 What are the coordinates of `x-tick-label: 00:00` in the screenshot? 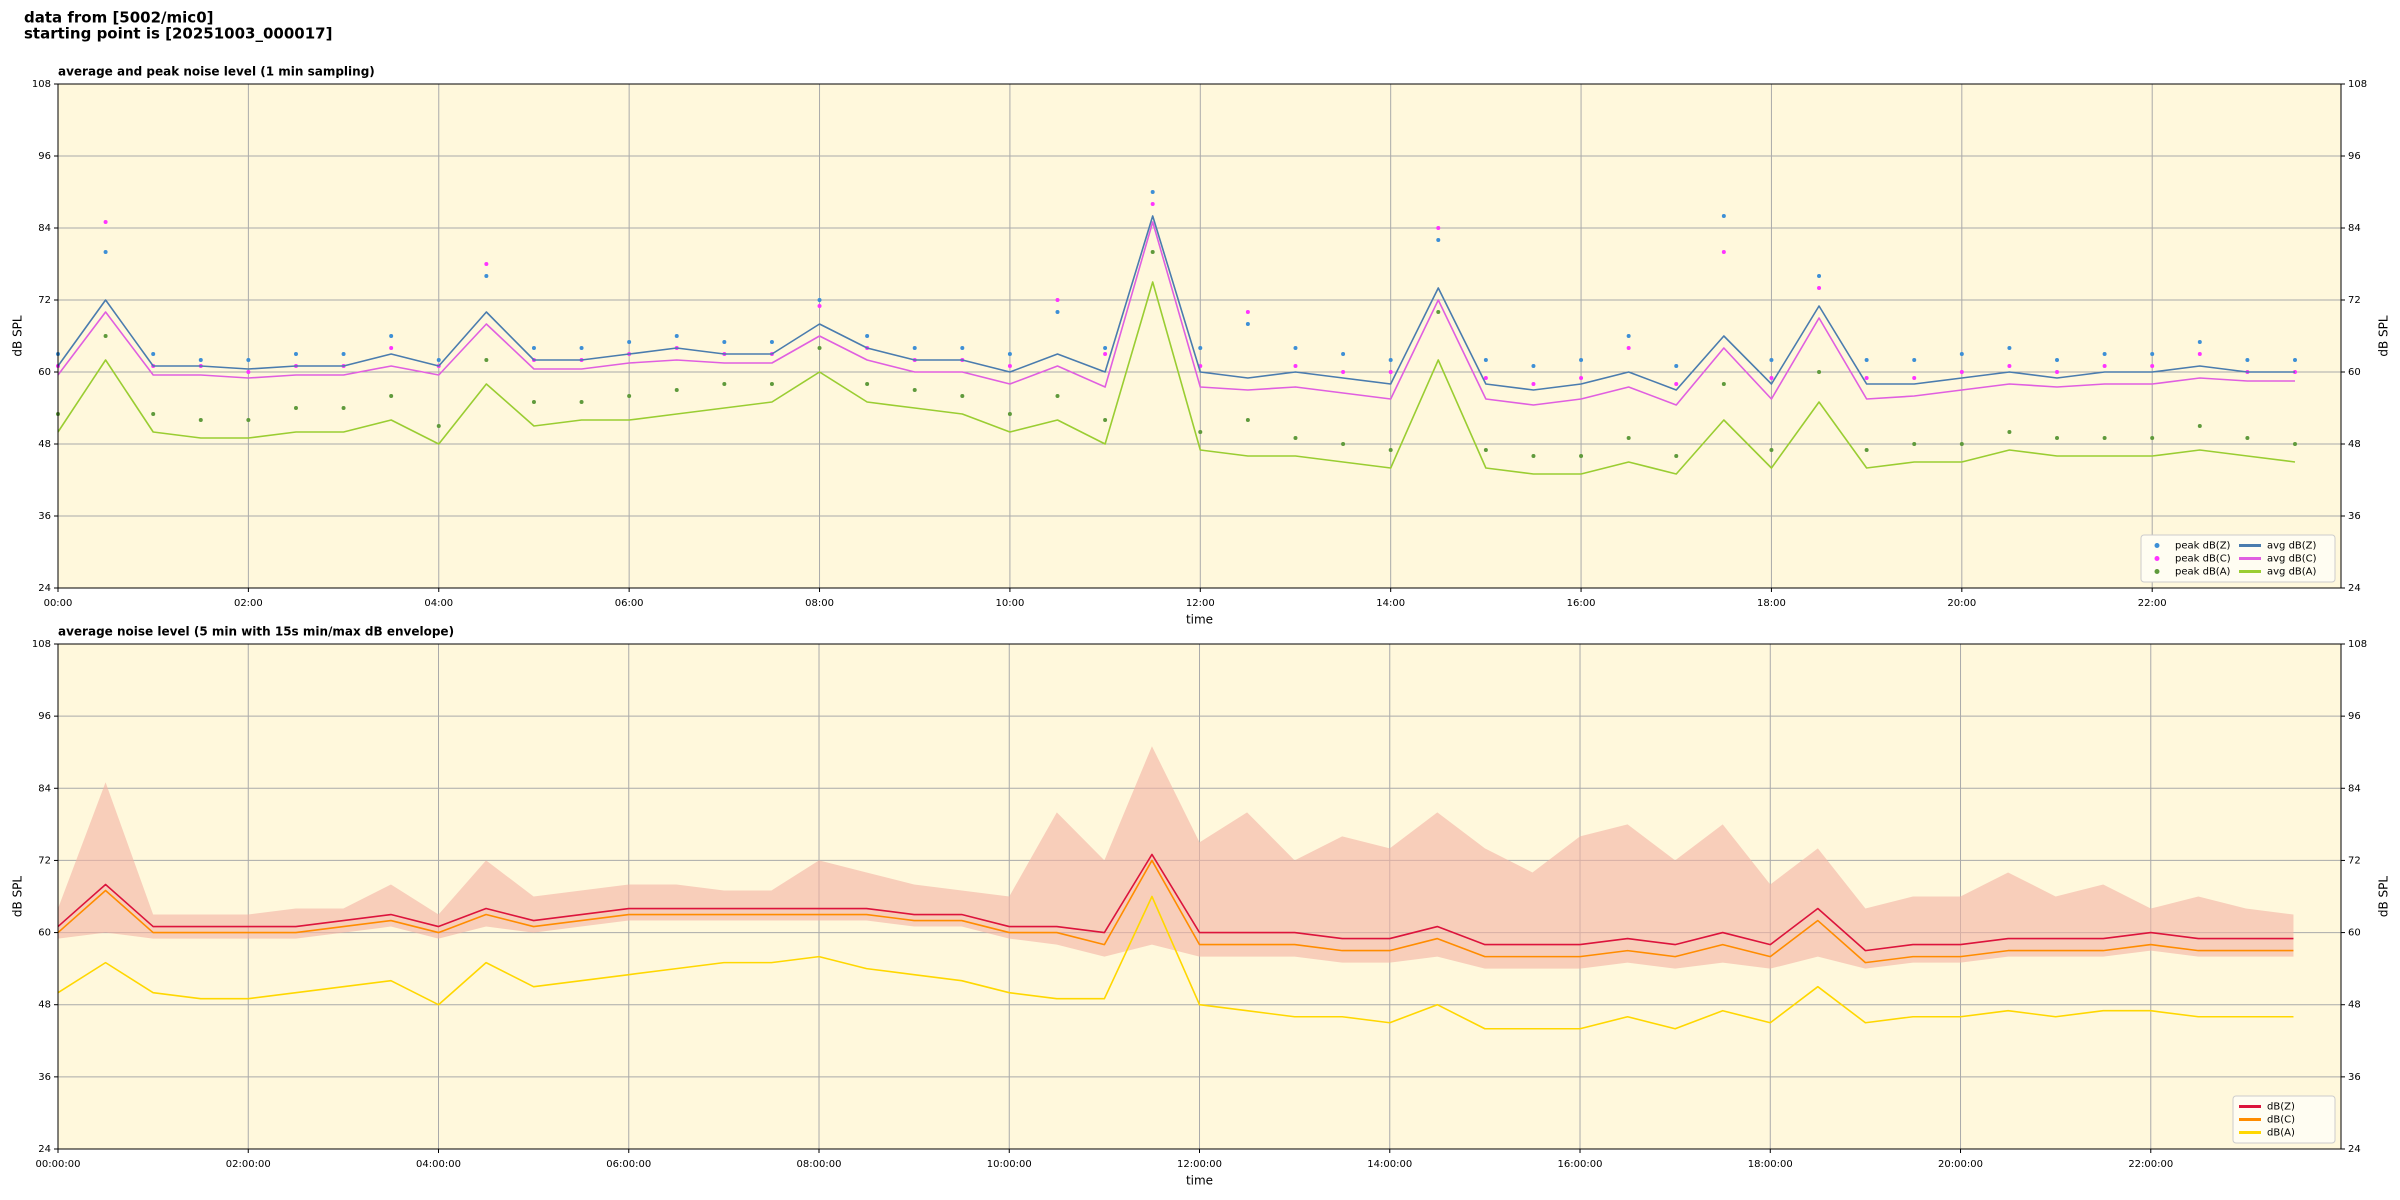 It's located at (58, 603).